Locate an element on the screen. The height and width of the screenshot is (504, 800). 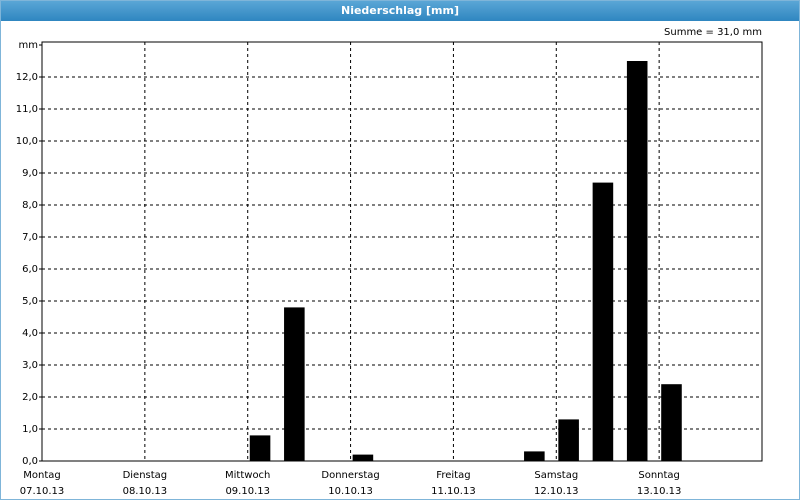
x-tick-date: 08.10.13 is located at coordinates (145, 491).